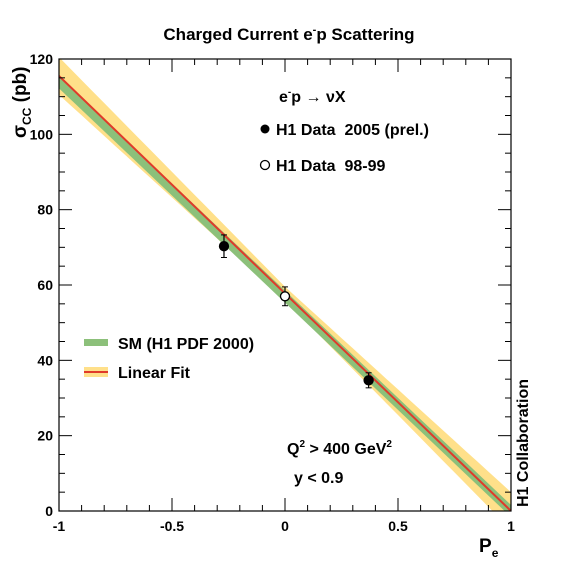 The image size is (567, 567). I want to click on x-tick-labels: -1 -0.5 0 0.5 1, so click(284, 526).